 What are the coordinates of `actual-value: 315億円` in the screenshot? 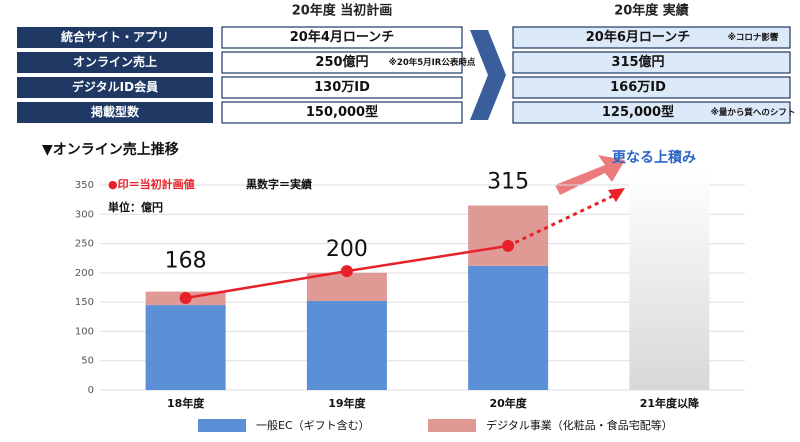 It's located at (637, 62).